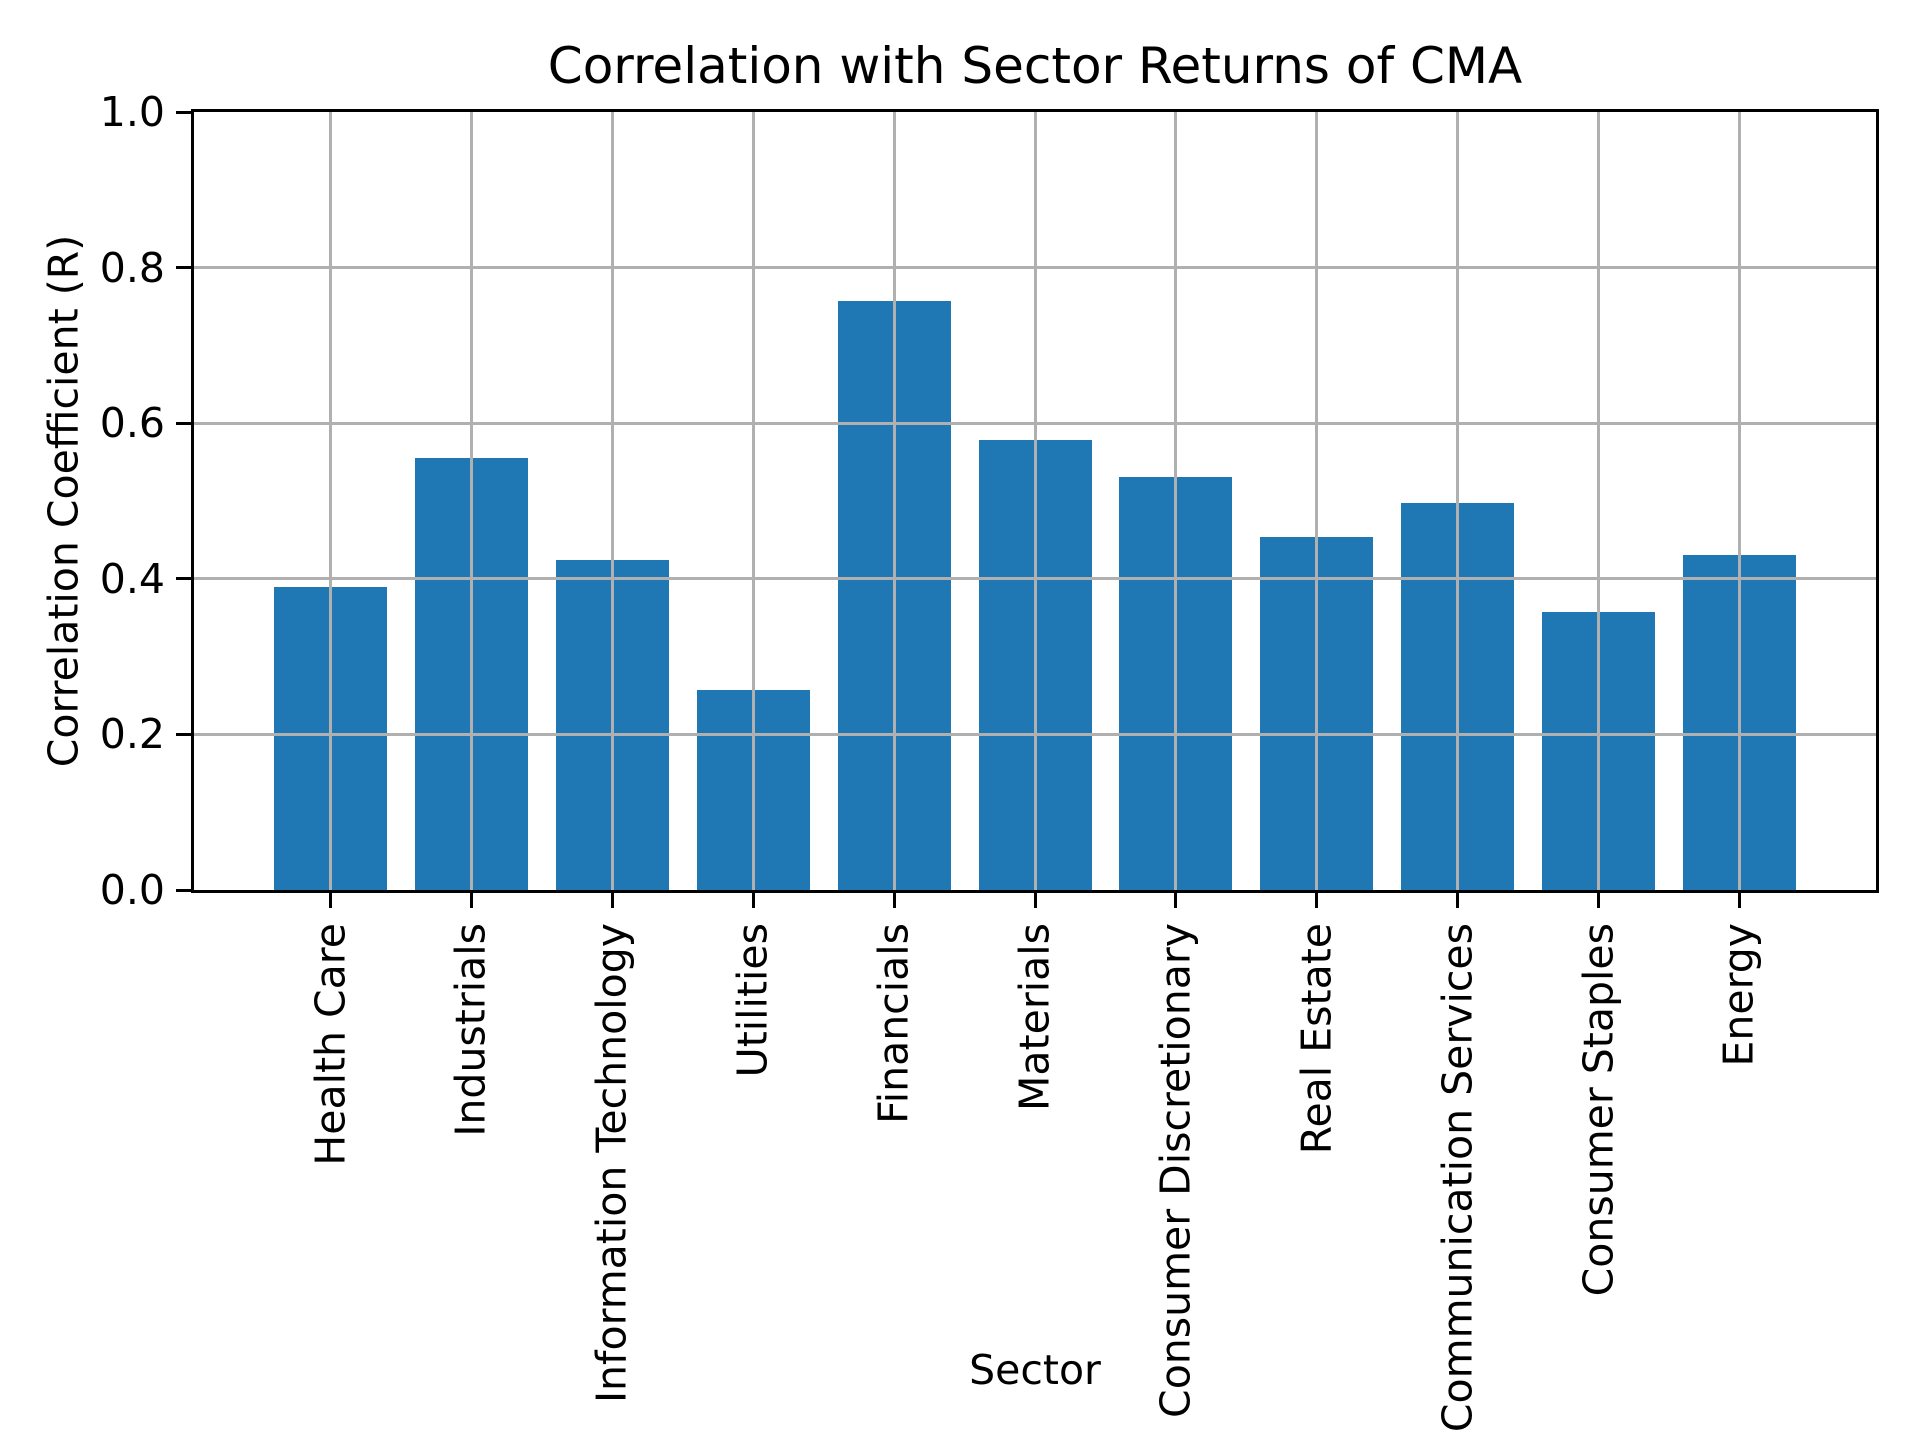 The width and height of the screenshot is (1920, 1440). What do you see at coordinates (1175, 1170) in the screenshot?
I see `x-tick-label: Consumer Discretionary` at bounding box center [1175, 1170].